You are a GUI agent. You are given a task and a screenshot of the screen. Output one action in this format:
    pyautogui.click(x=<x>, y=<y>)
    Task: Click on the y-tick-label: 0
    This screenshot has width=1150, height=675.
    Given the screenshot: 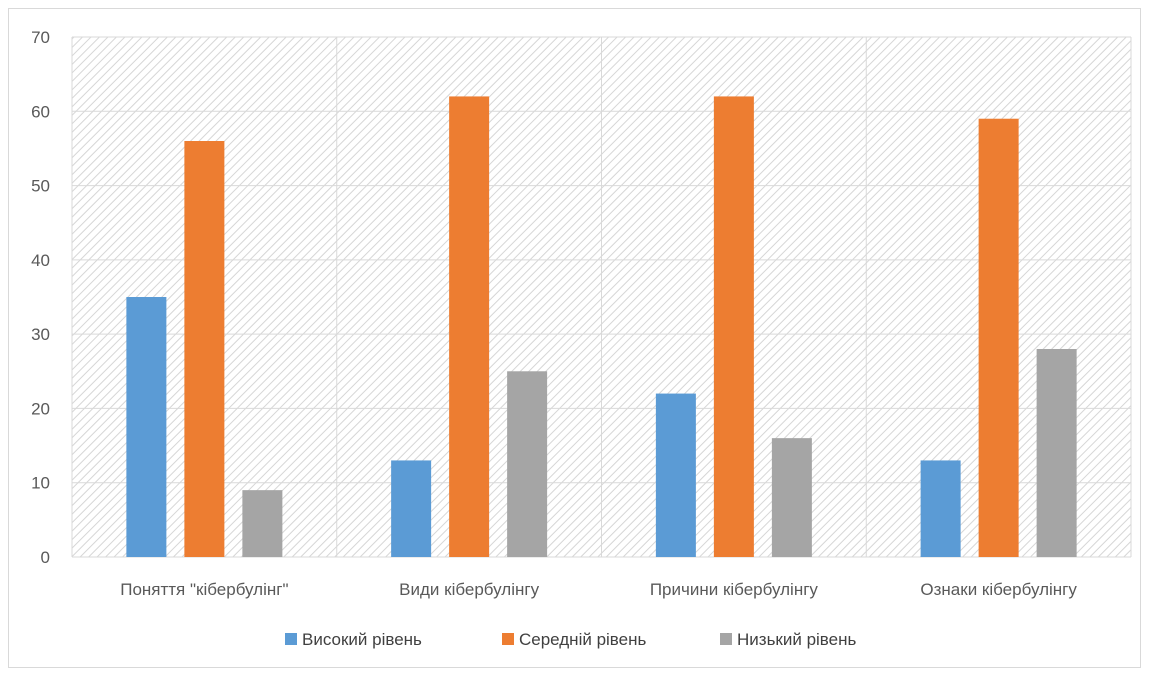 What is the action you would take?
    pyautogui.click(x=45, y=557)
    